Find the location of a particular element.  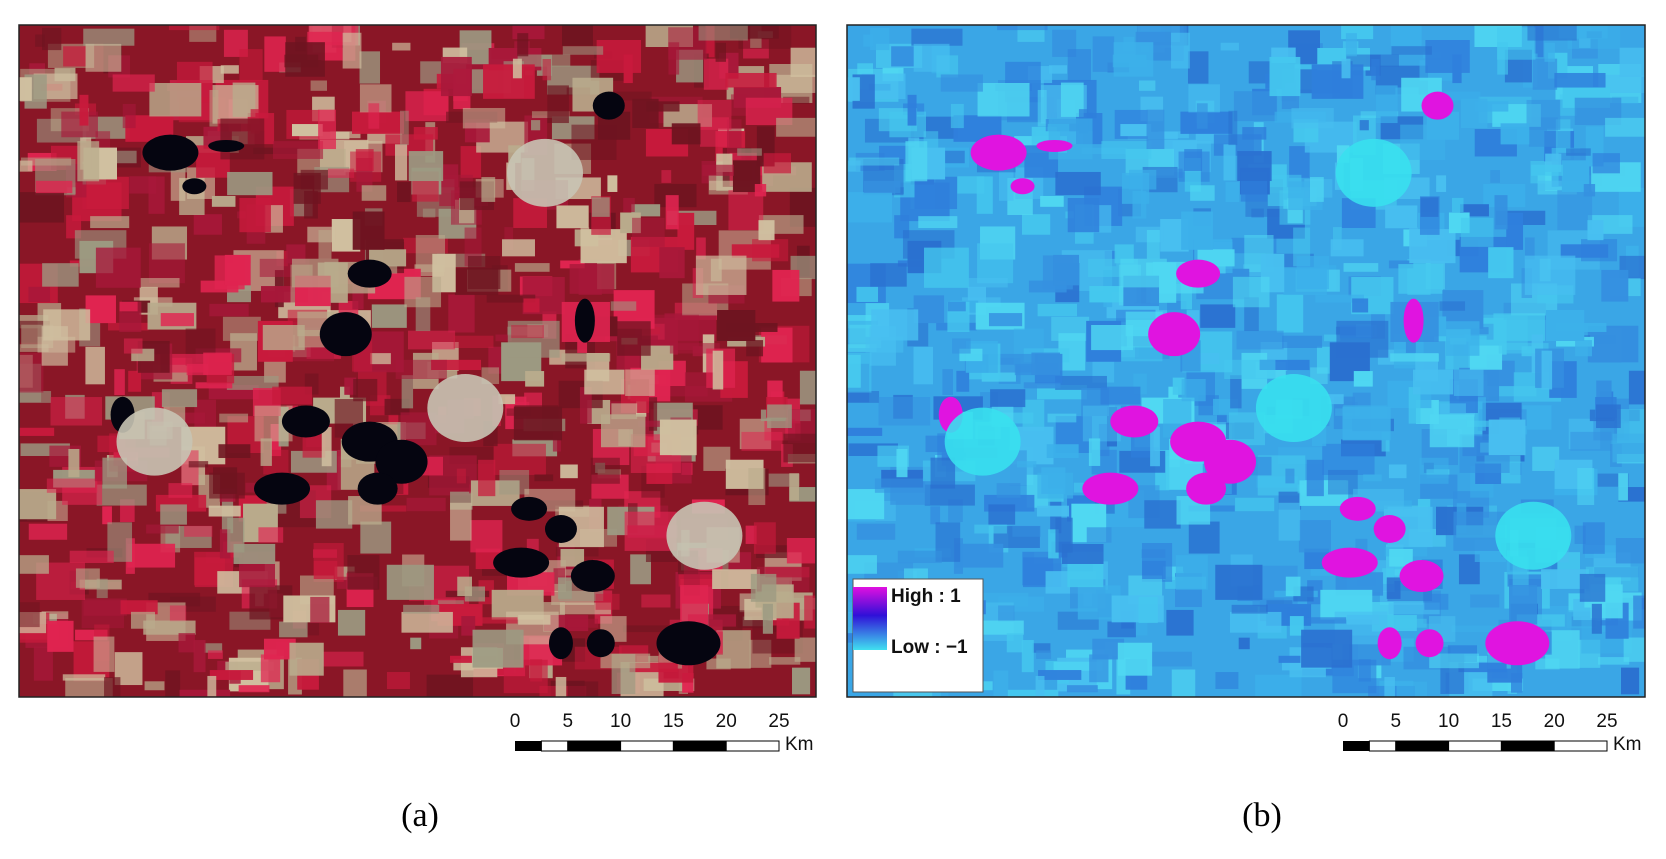

scale-tick-label: 5 is located at coordinates (568, 721).